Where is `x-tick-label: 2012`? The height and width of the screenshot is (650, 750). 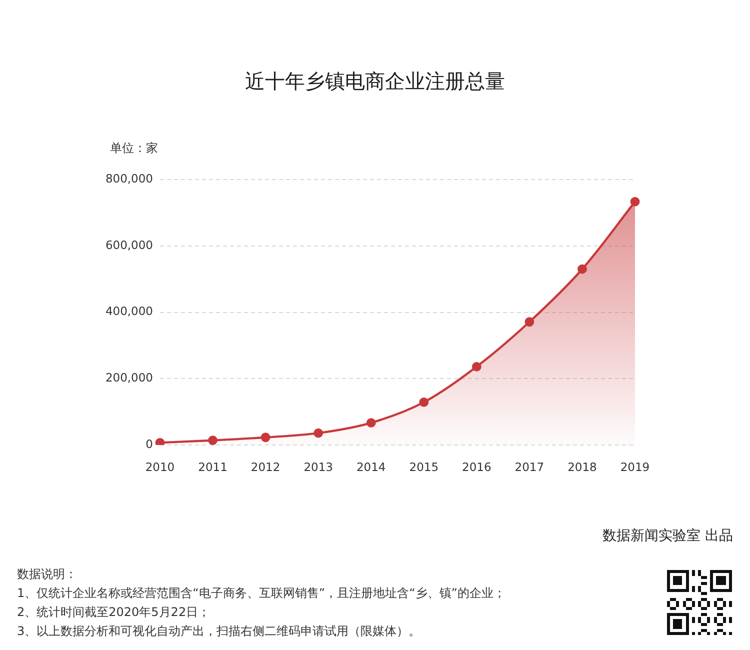 x-tick-label: 2012 is located at coordinates (265, 467).